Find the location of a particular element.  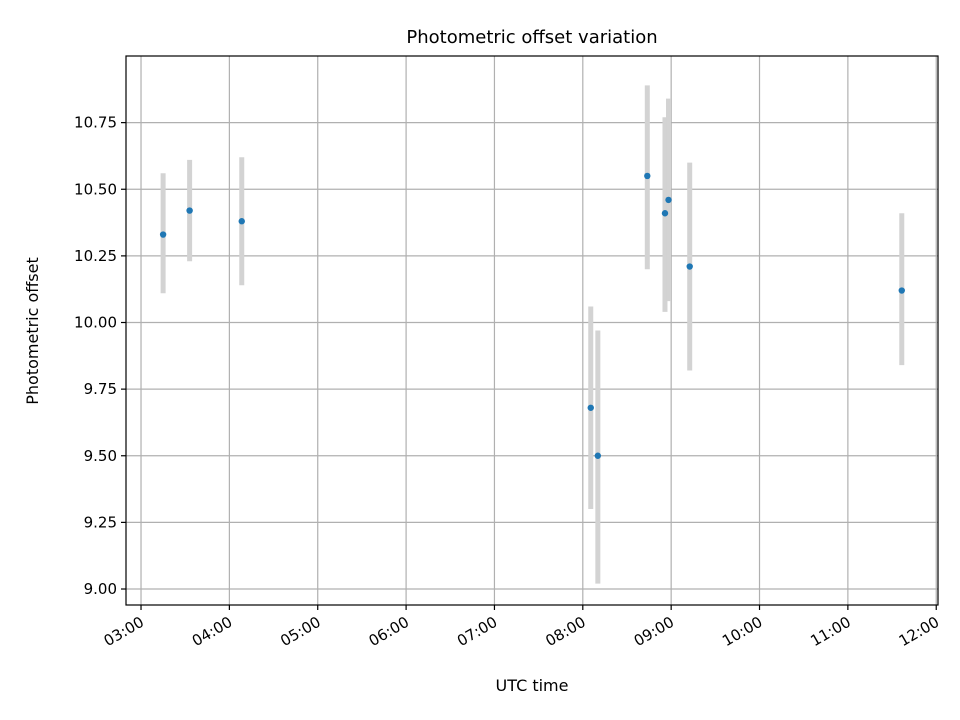

y-axis-ticks: 9.00 9.25 9.50 9.75 10.00 10.25 10.50 10.75 is located at coordinates (100, 356).